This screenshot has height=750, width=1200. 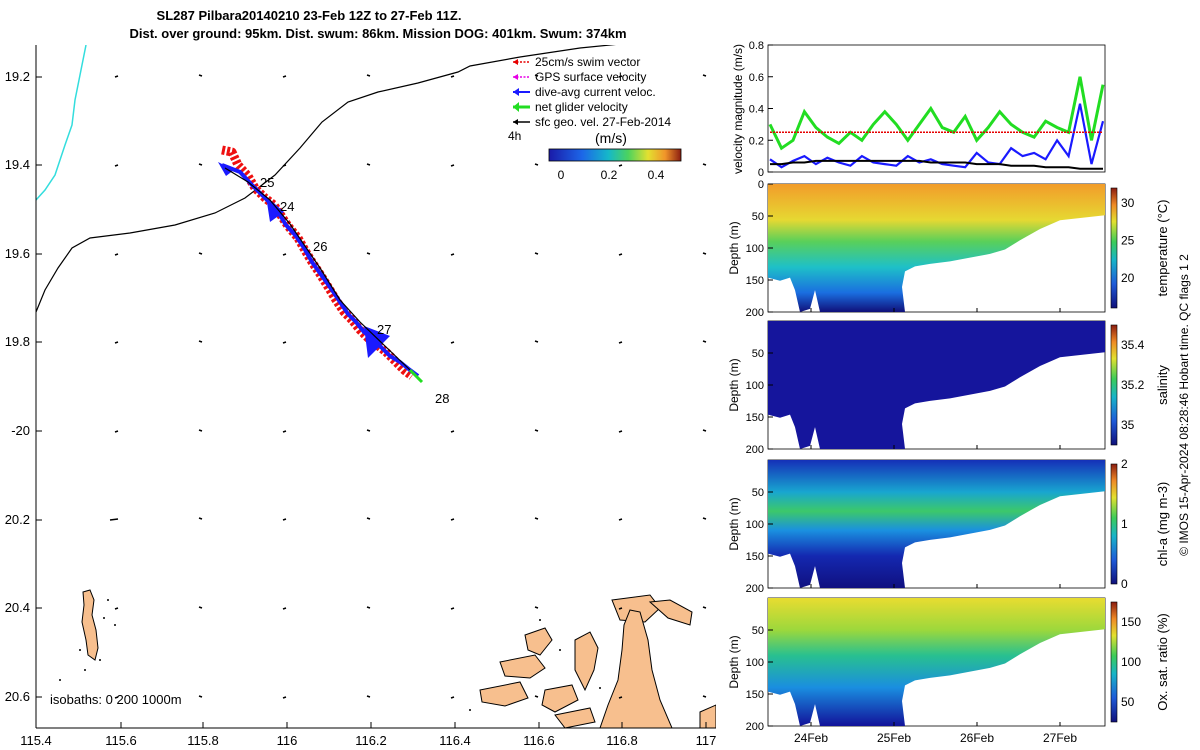 What do you see at coordinates (539, 740) in the screenshot?
I see `map-xtick-label: 116.6` at bounding box center [539, 740].